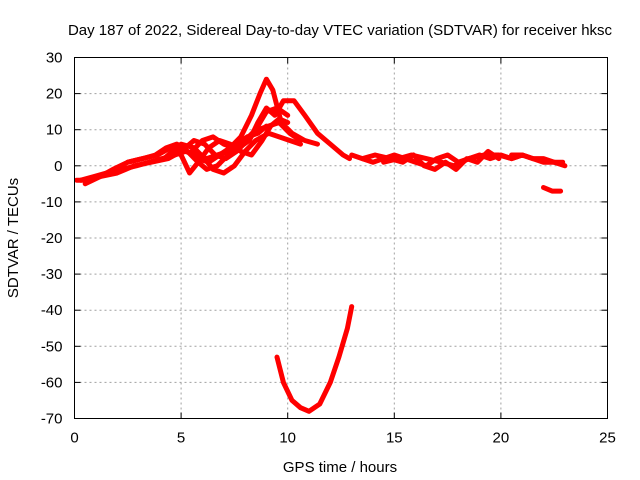 The image size is (640, 480). I want to click on y-axis-label: SDTVAR / TECUs, so click(13, 238).